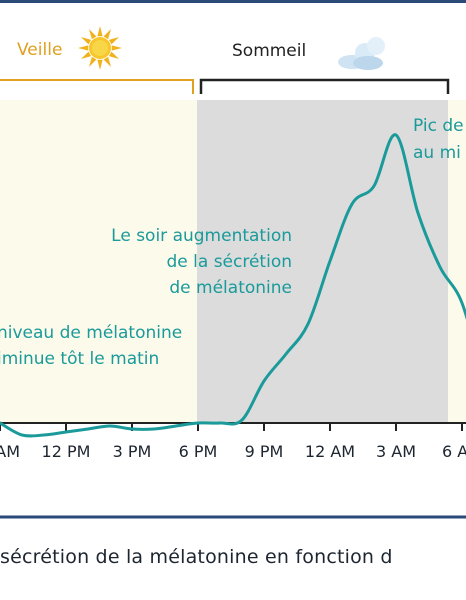 The width and height of the screenshot is (466, 600). I want to click on peak-annotation-line1: Pic de, so click(438, 126).